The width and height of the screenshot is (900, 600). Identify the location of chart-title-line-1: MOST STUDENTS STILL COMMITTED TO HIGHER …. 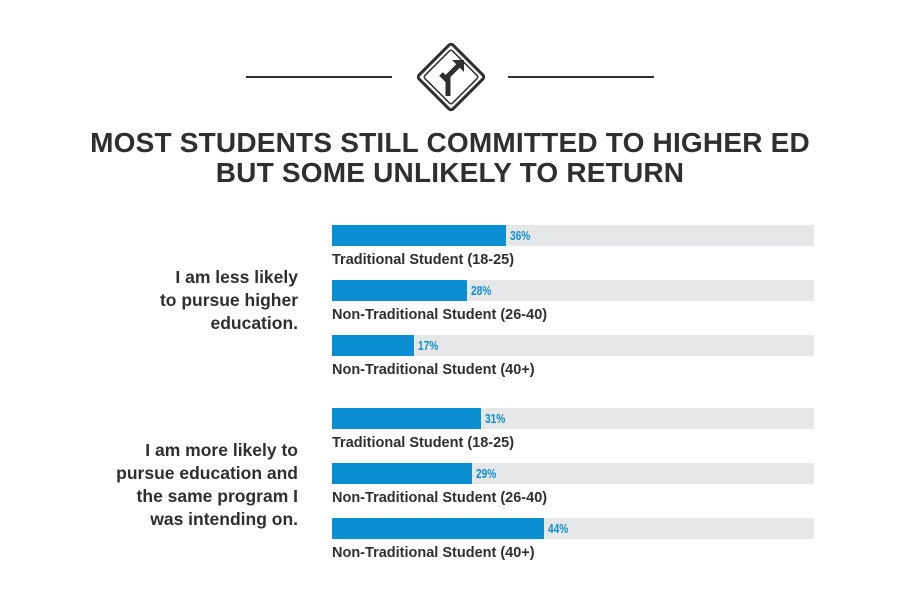
(450, 142).